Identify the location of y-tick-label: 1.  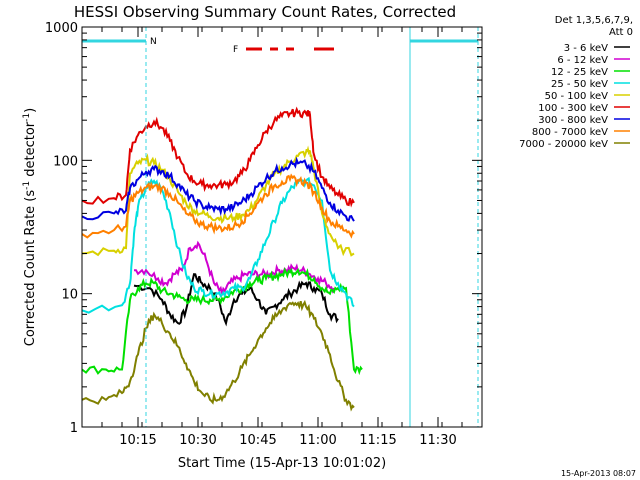
(74, 428).